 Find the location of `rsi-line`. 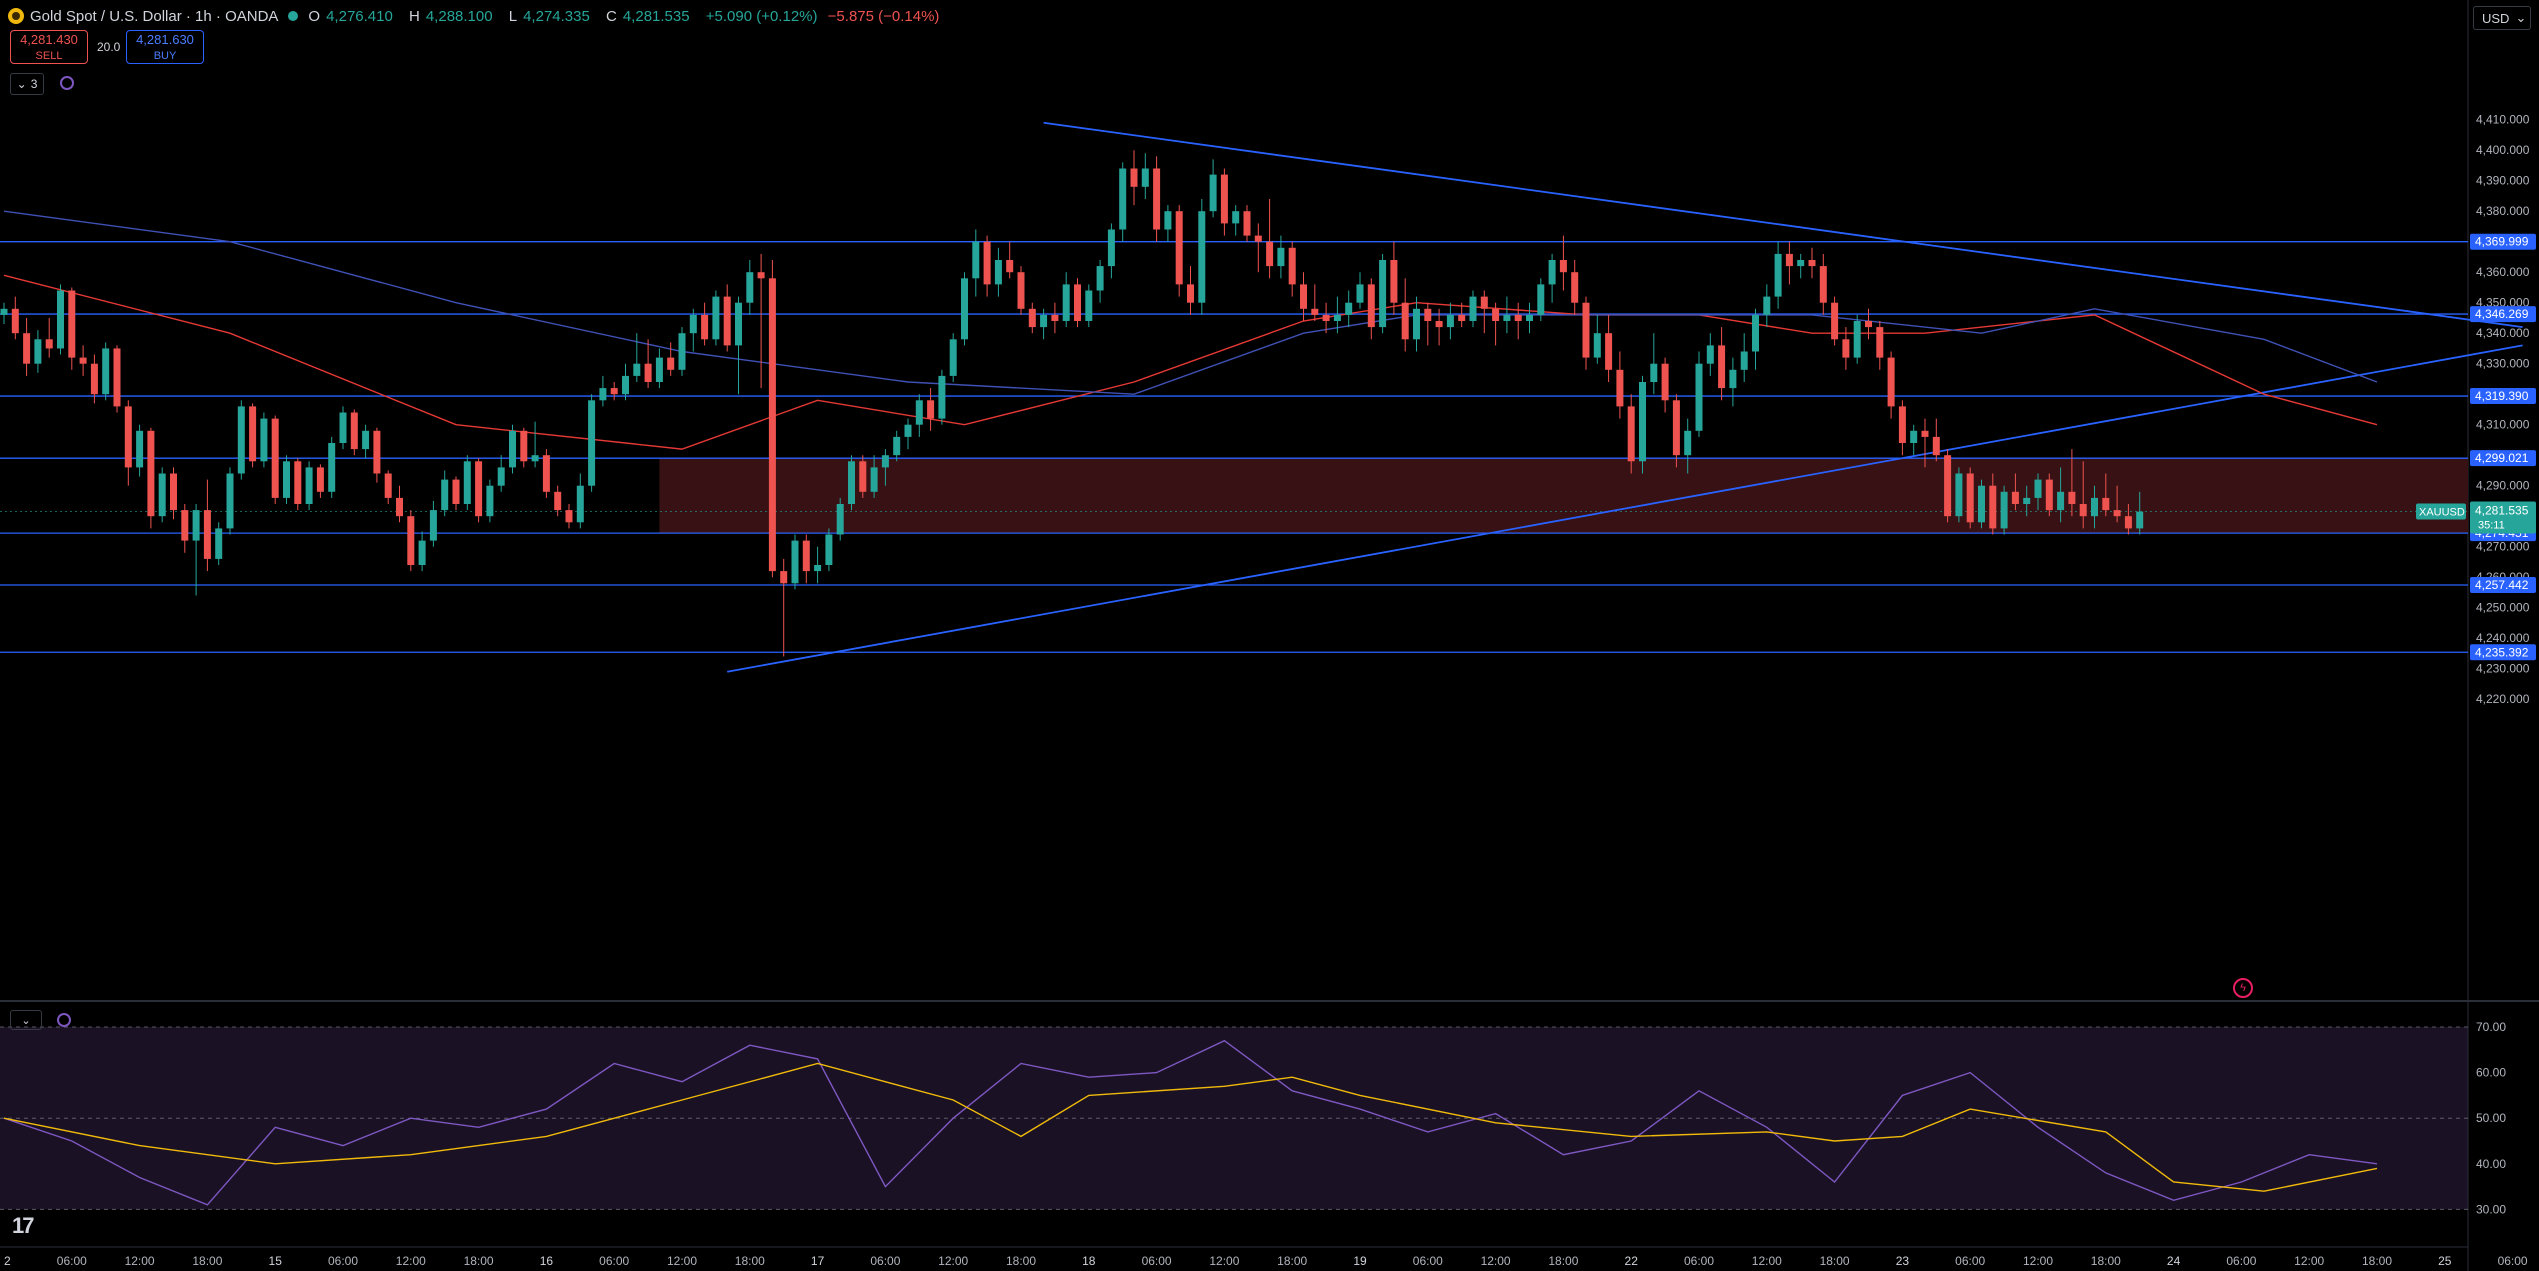

rsi-line is located at coordinates (1190, 1122).